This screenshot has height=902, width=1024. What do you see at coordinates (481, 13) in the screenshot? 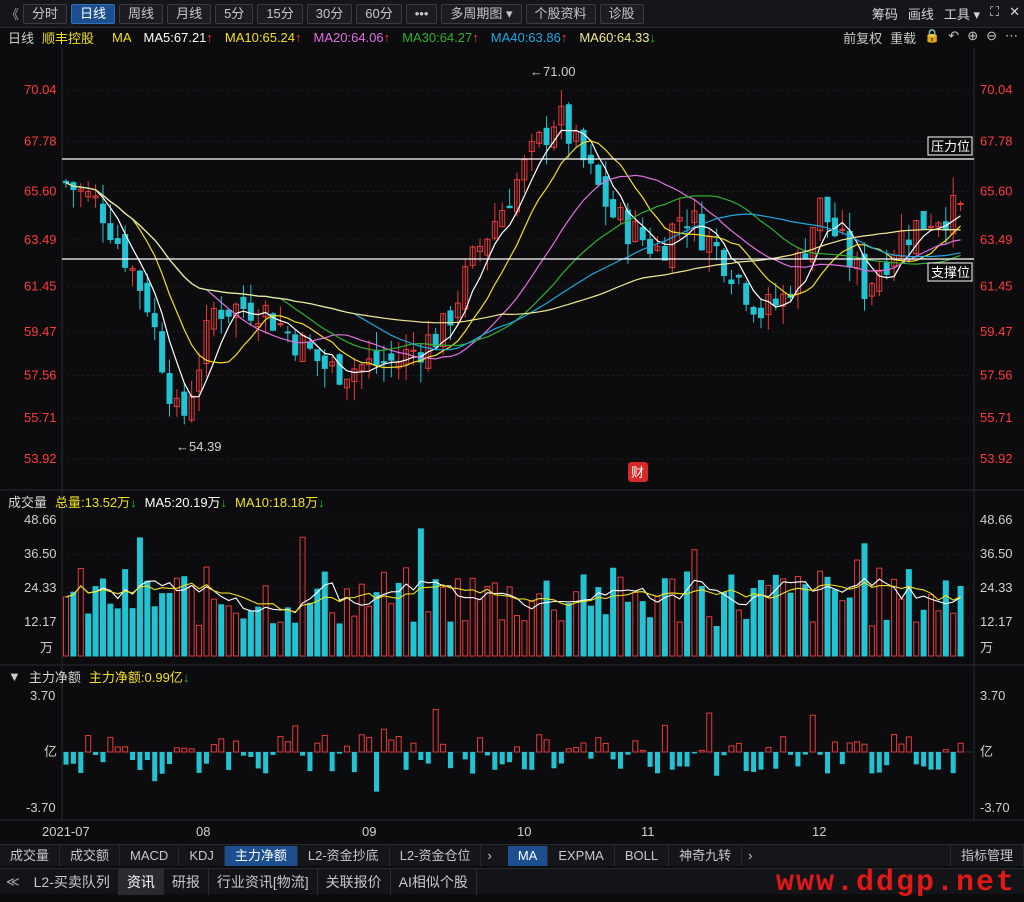
I see `toolbar-button-9: 多周期图 ▾` at bounding box center [481, 13].